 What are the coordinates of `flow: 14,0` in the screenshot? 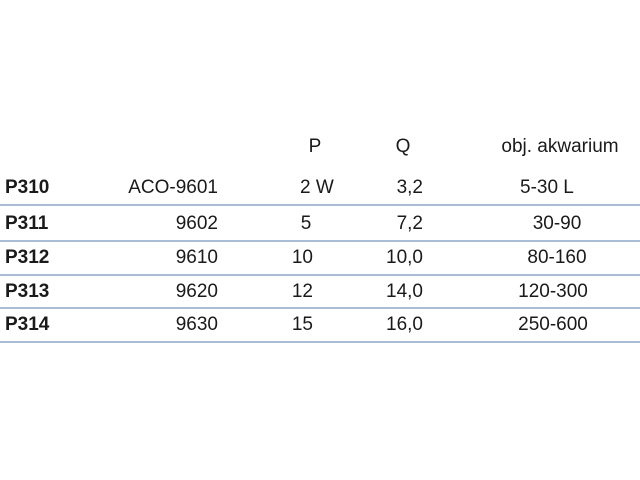 It's located at (404, 291).